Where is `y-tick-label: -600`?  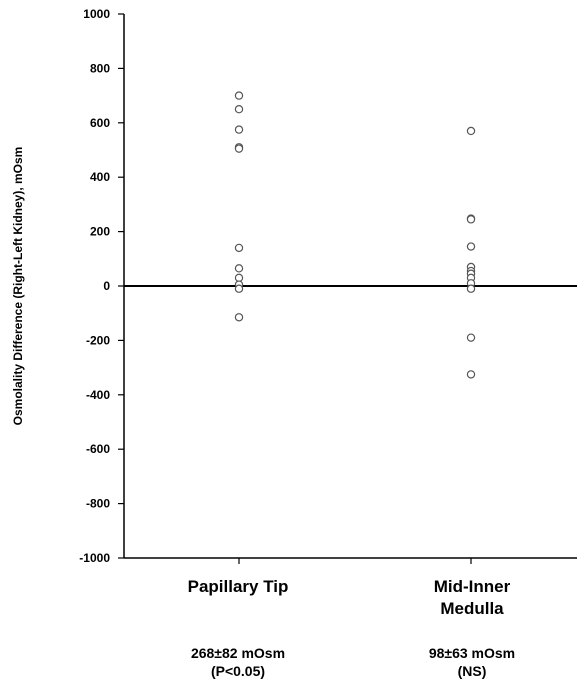
y-tick-label: -600 is located at coordinates (98, 449).